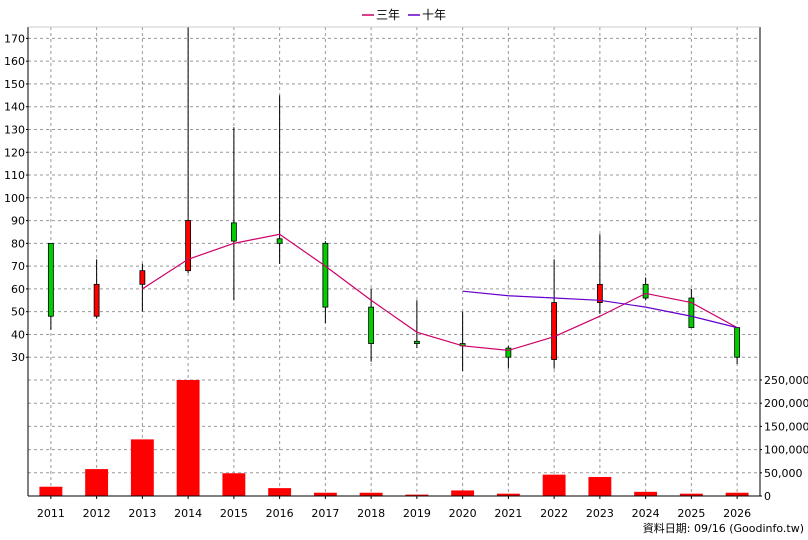  I want to click on chart-legend: 三年 十年, so click(404, 15).